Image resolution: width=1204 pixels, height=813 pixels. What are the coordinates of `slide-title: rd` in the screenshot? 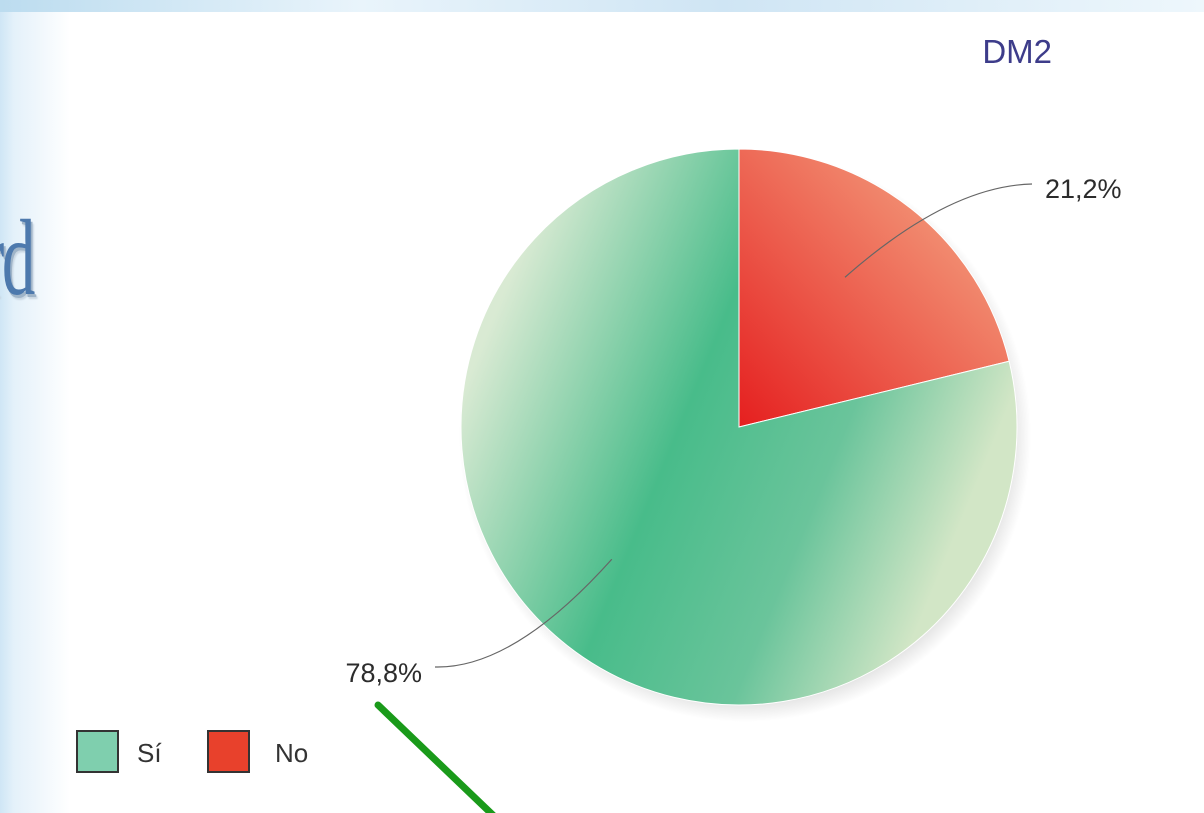 It's located at (17, 258).